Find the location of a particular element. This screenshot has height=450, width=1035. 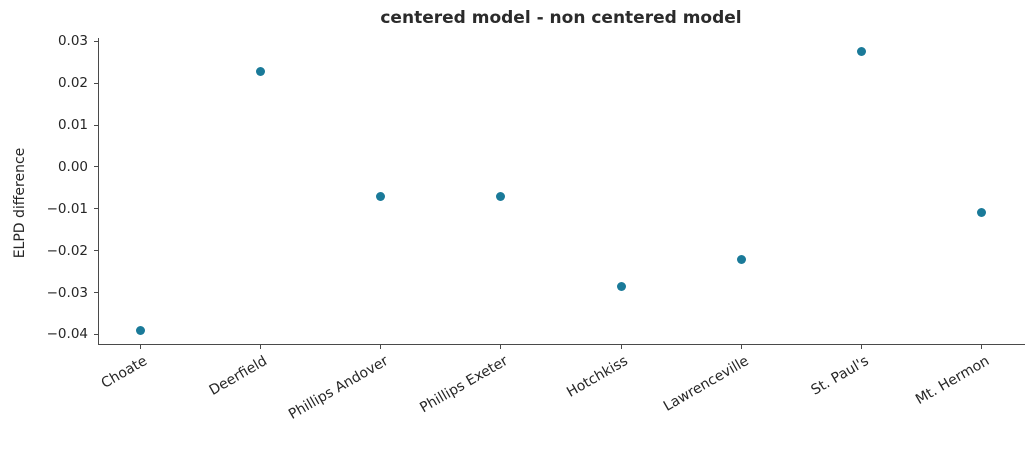

chart-title: centered model - non centered model is located at coordinates (561, 18).